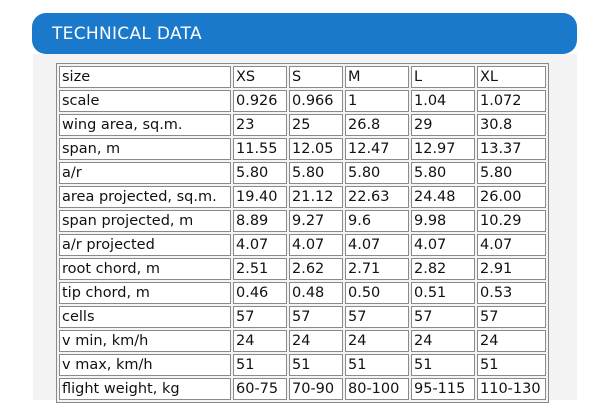 The width and height of the screenshot is (602, 403). Describe the element at coordinates (511, 149) in the screenshot. I see `table-cell: 13.37` at that location.